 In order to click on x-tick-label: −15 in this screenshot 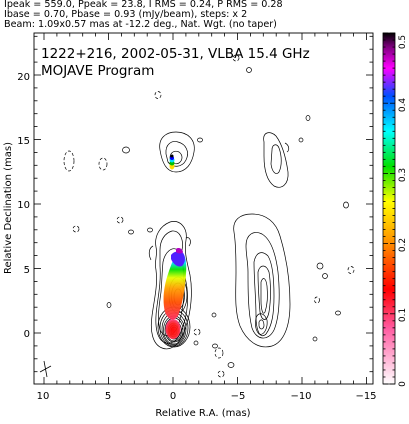, I will do `click(365, 396)`.